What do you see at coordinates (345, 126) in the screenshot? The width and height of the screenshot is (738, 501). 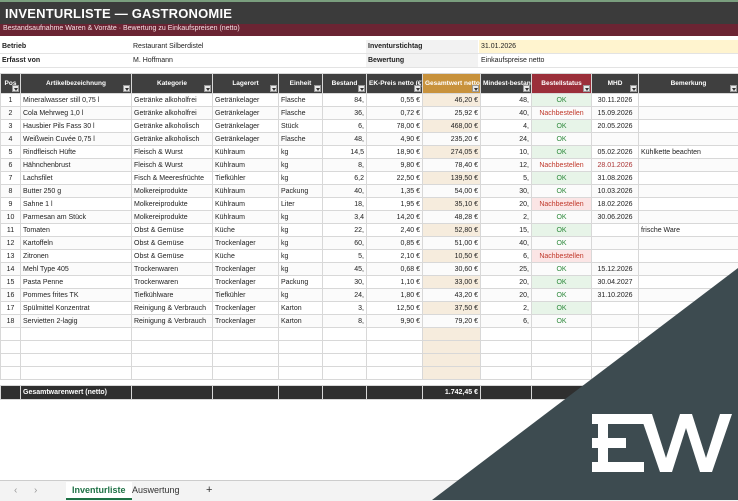 I see `cell-qty: 6,` at bounding box center [345, 126].